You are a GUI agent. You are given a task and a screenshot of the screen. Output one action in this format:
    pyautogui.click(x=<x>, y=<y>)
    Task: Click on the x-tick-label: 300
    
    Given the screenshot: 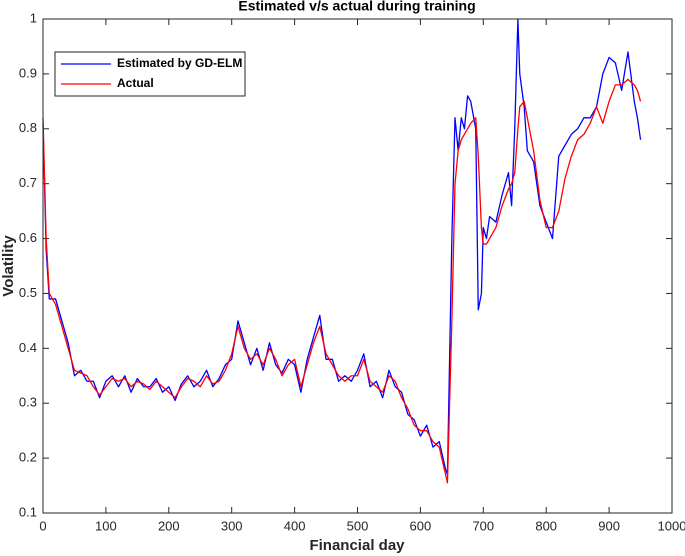 What is the action you would take?
    pyautogui.click(x=232, y=525)
    